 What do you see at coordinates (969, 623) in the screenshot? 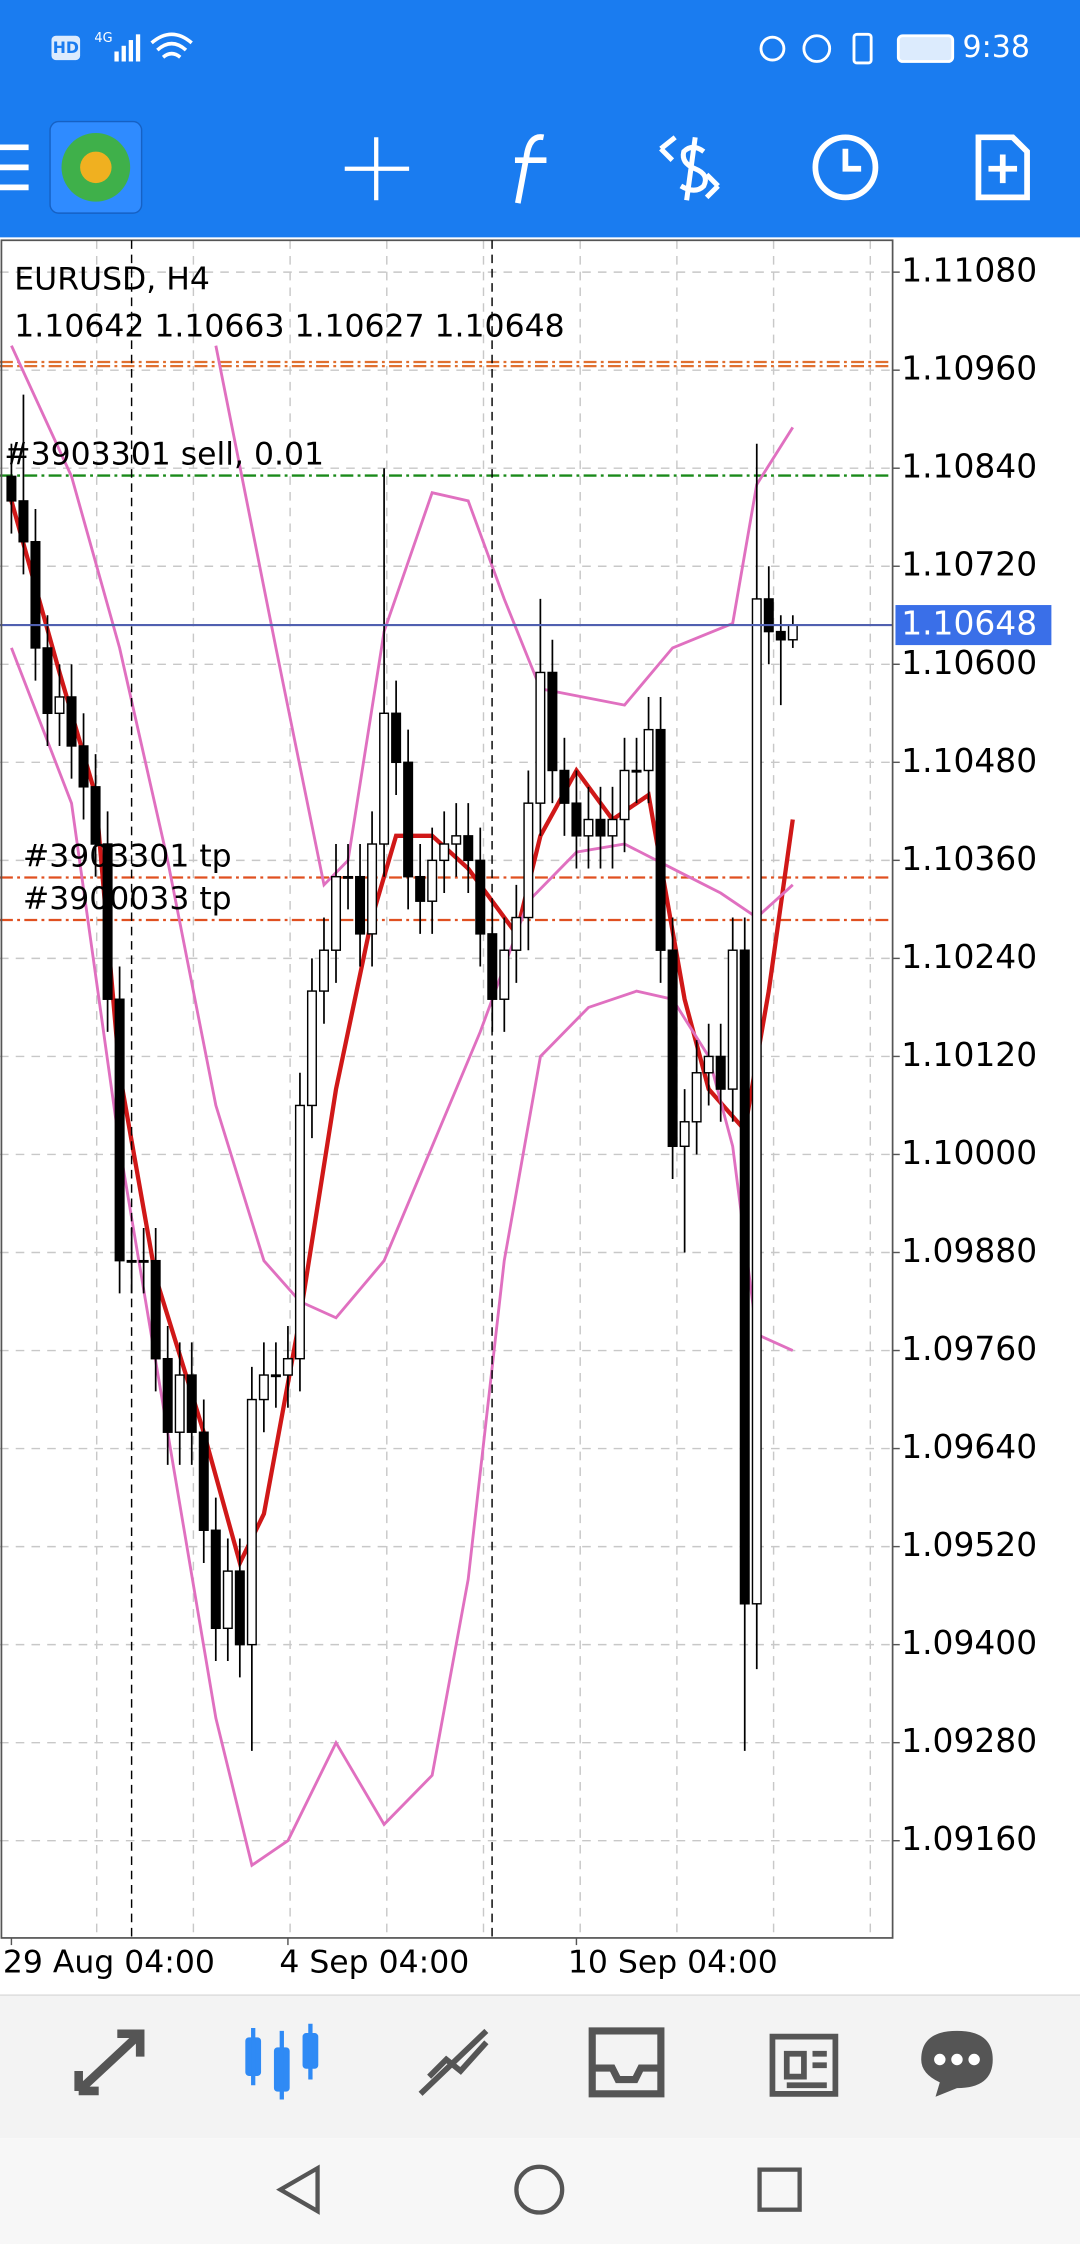
I see `price-tag-label: 1.10648` at bounding box center [969, 623].